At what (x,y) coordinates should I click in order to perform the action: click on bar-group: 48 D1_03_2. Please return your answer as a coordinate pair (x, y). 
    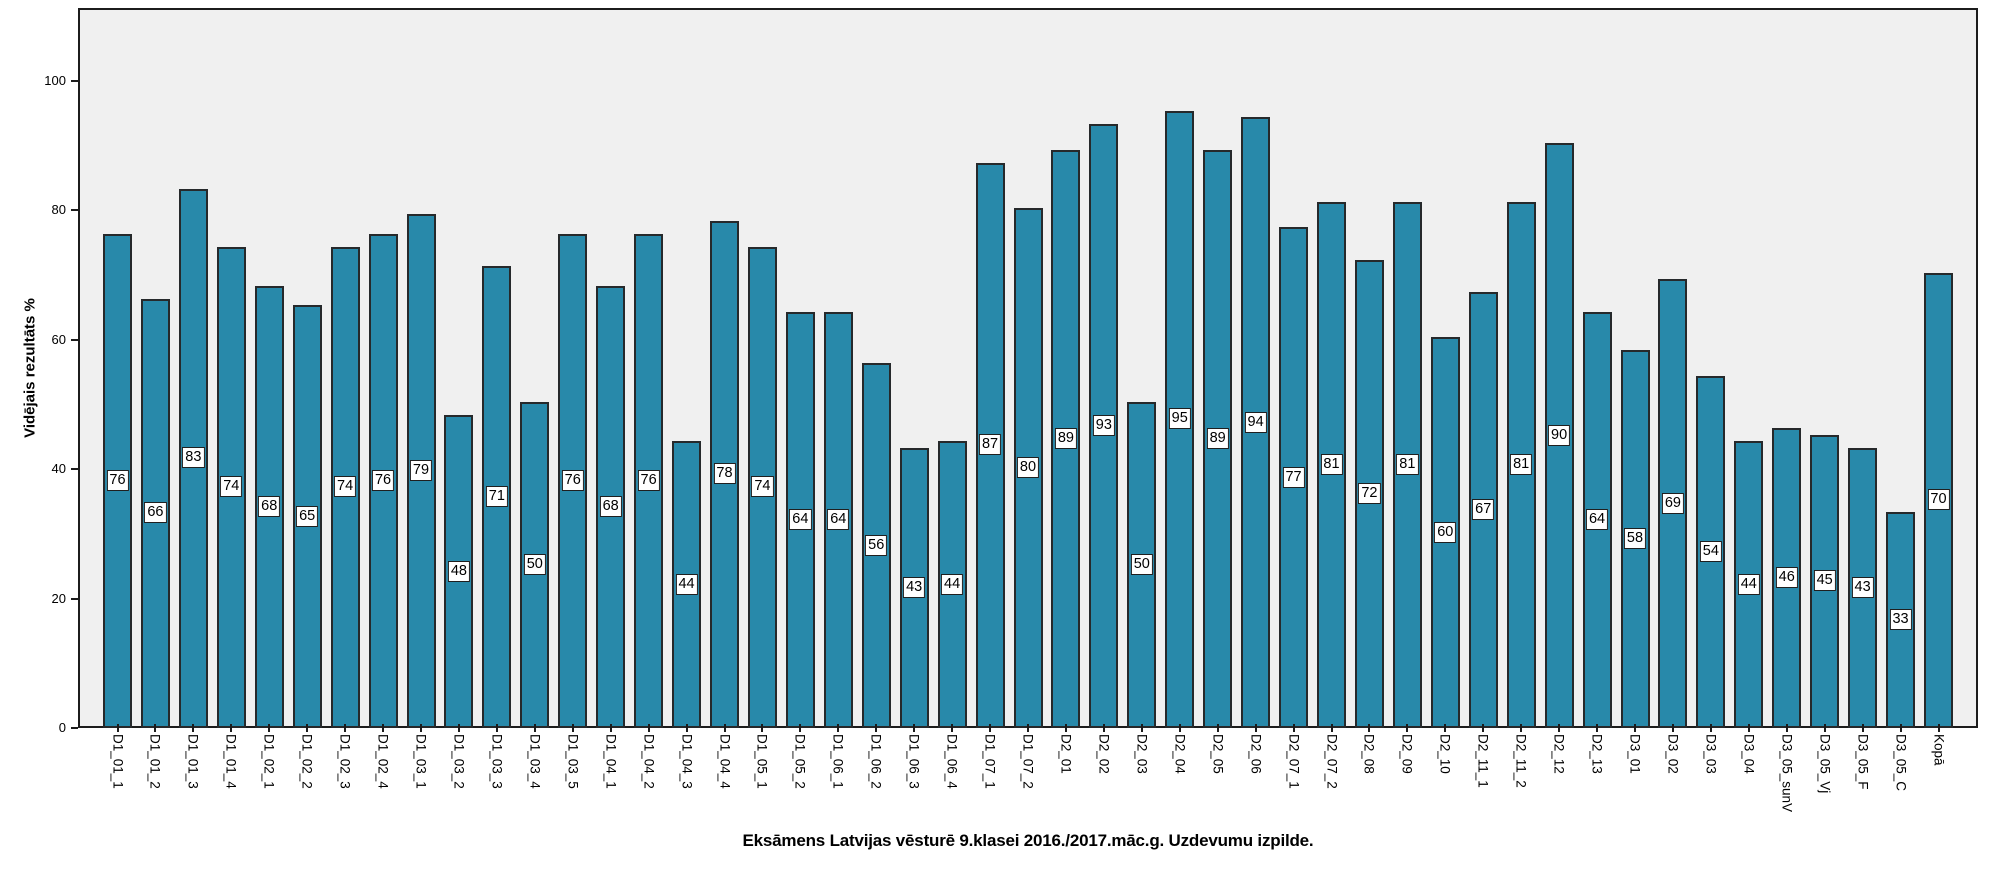
    Looking at the image, I should click on (459, 602).